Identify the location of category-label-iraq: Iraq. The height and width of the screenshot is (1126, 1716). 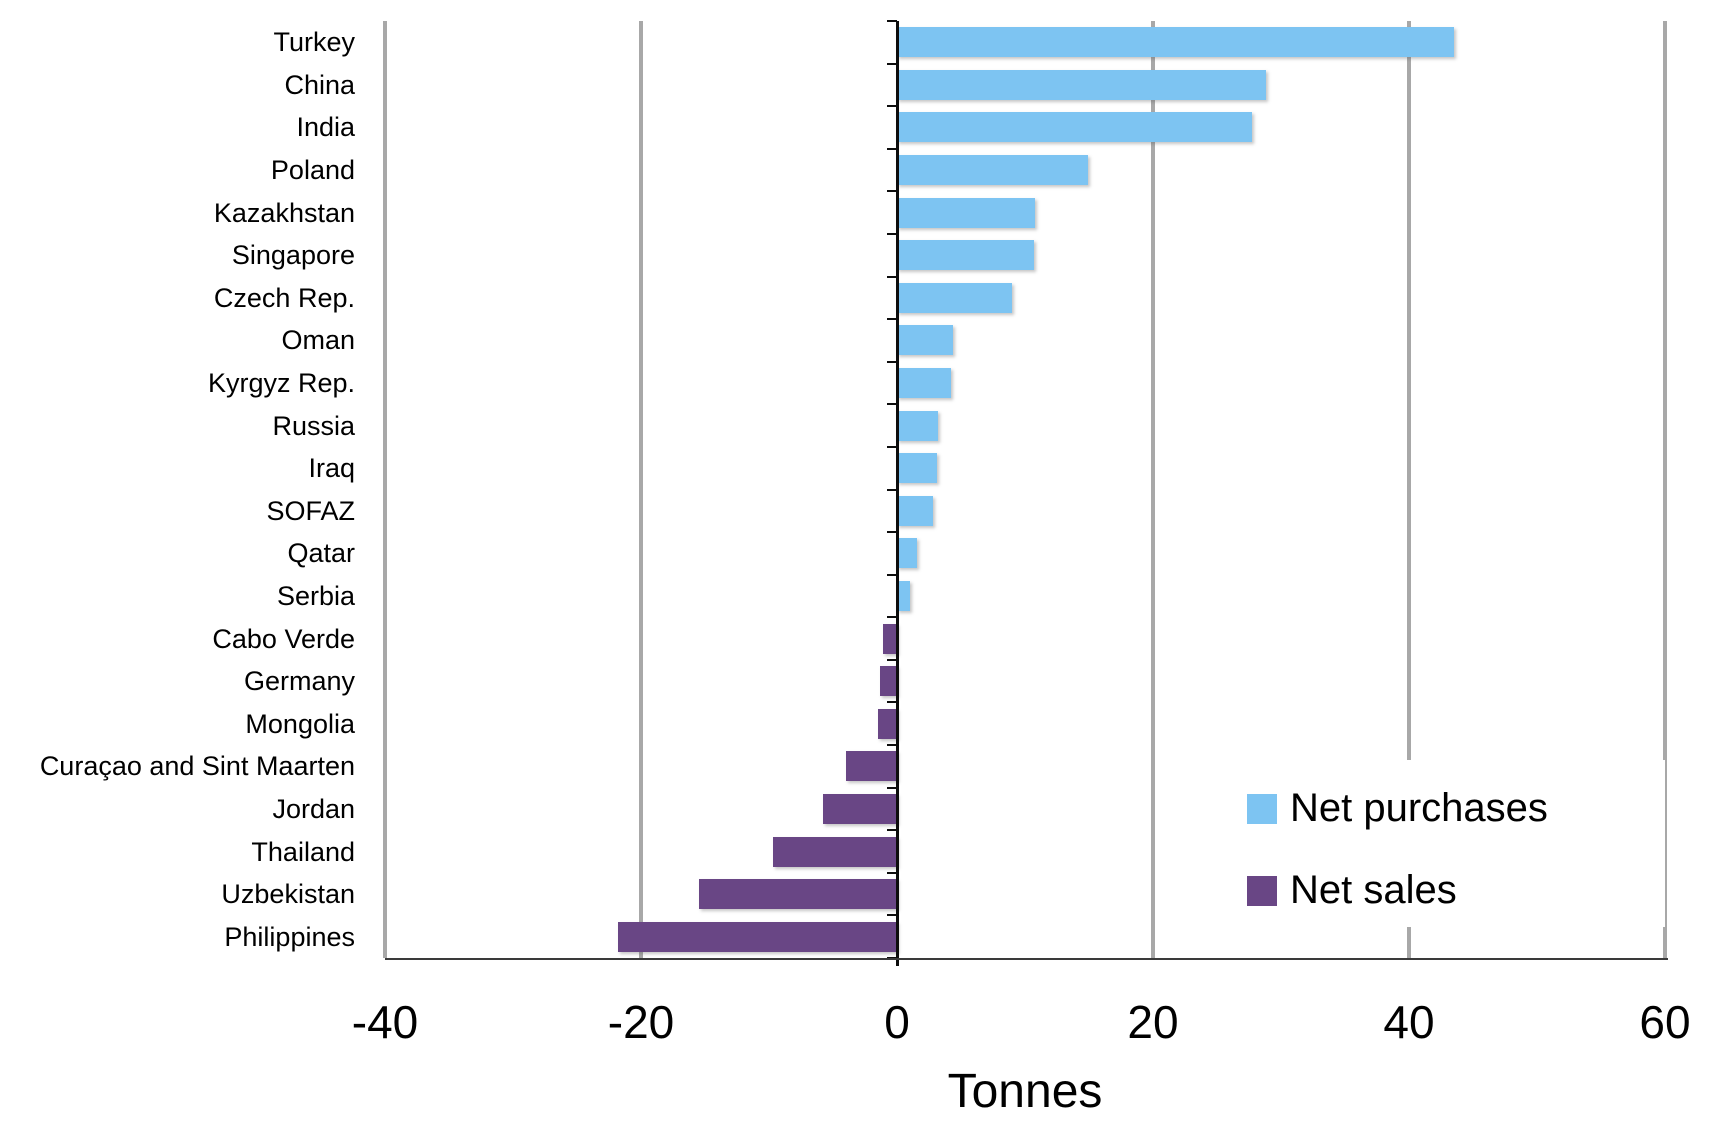
(331, 468).